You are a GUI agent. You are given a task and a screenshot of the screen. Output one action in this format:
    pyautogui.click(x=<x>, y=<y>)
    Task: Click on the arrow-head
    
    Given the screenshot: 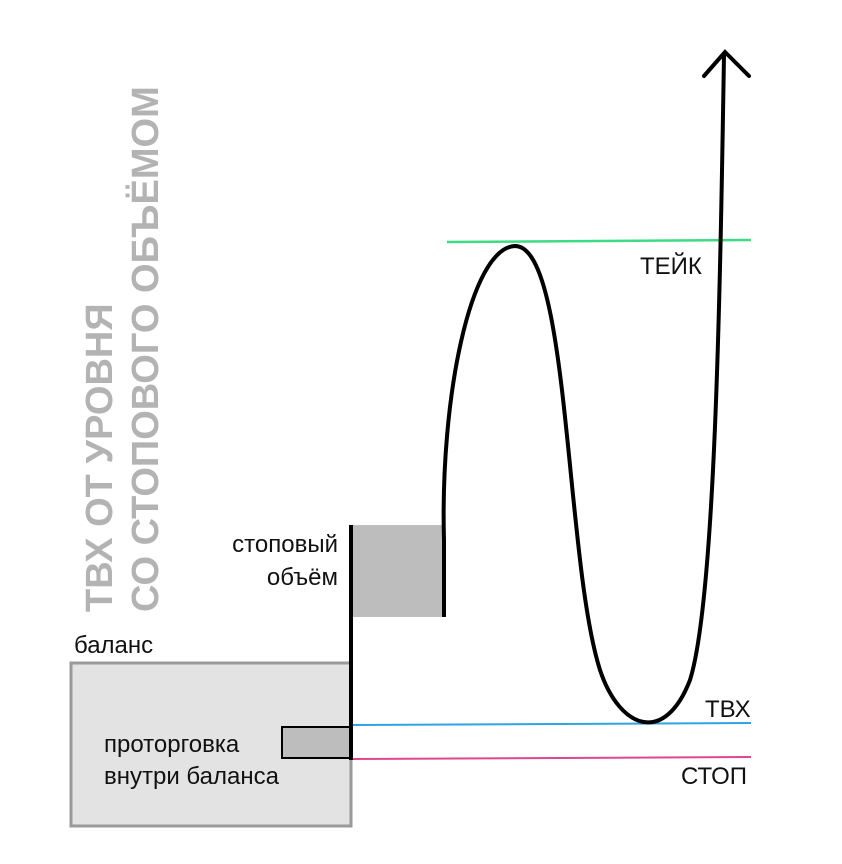 What is the action you would take?
    pyautogui.click(x=726, y=63)
    